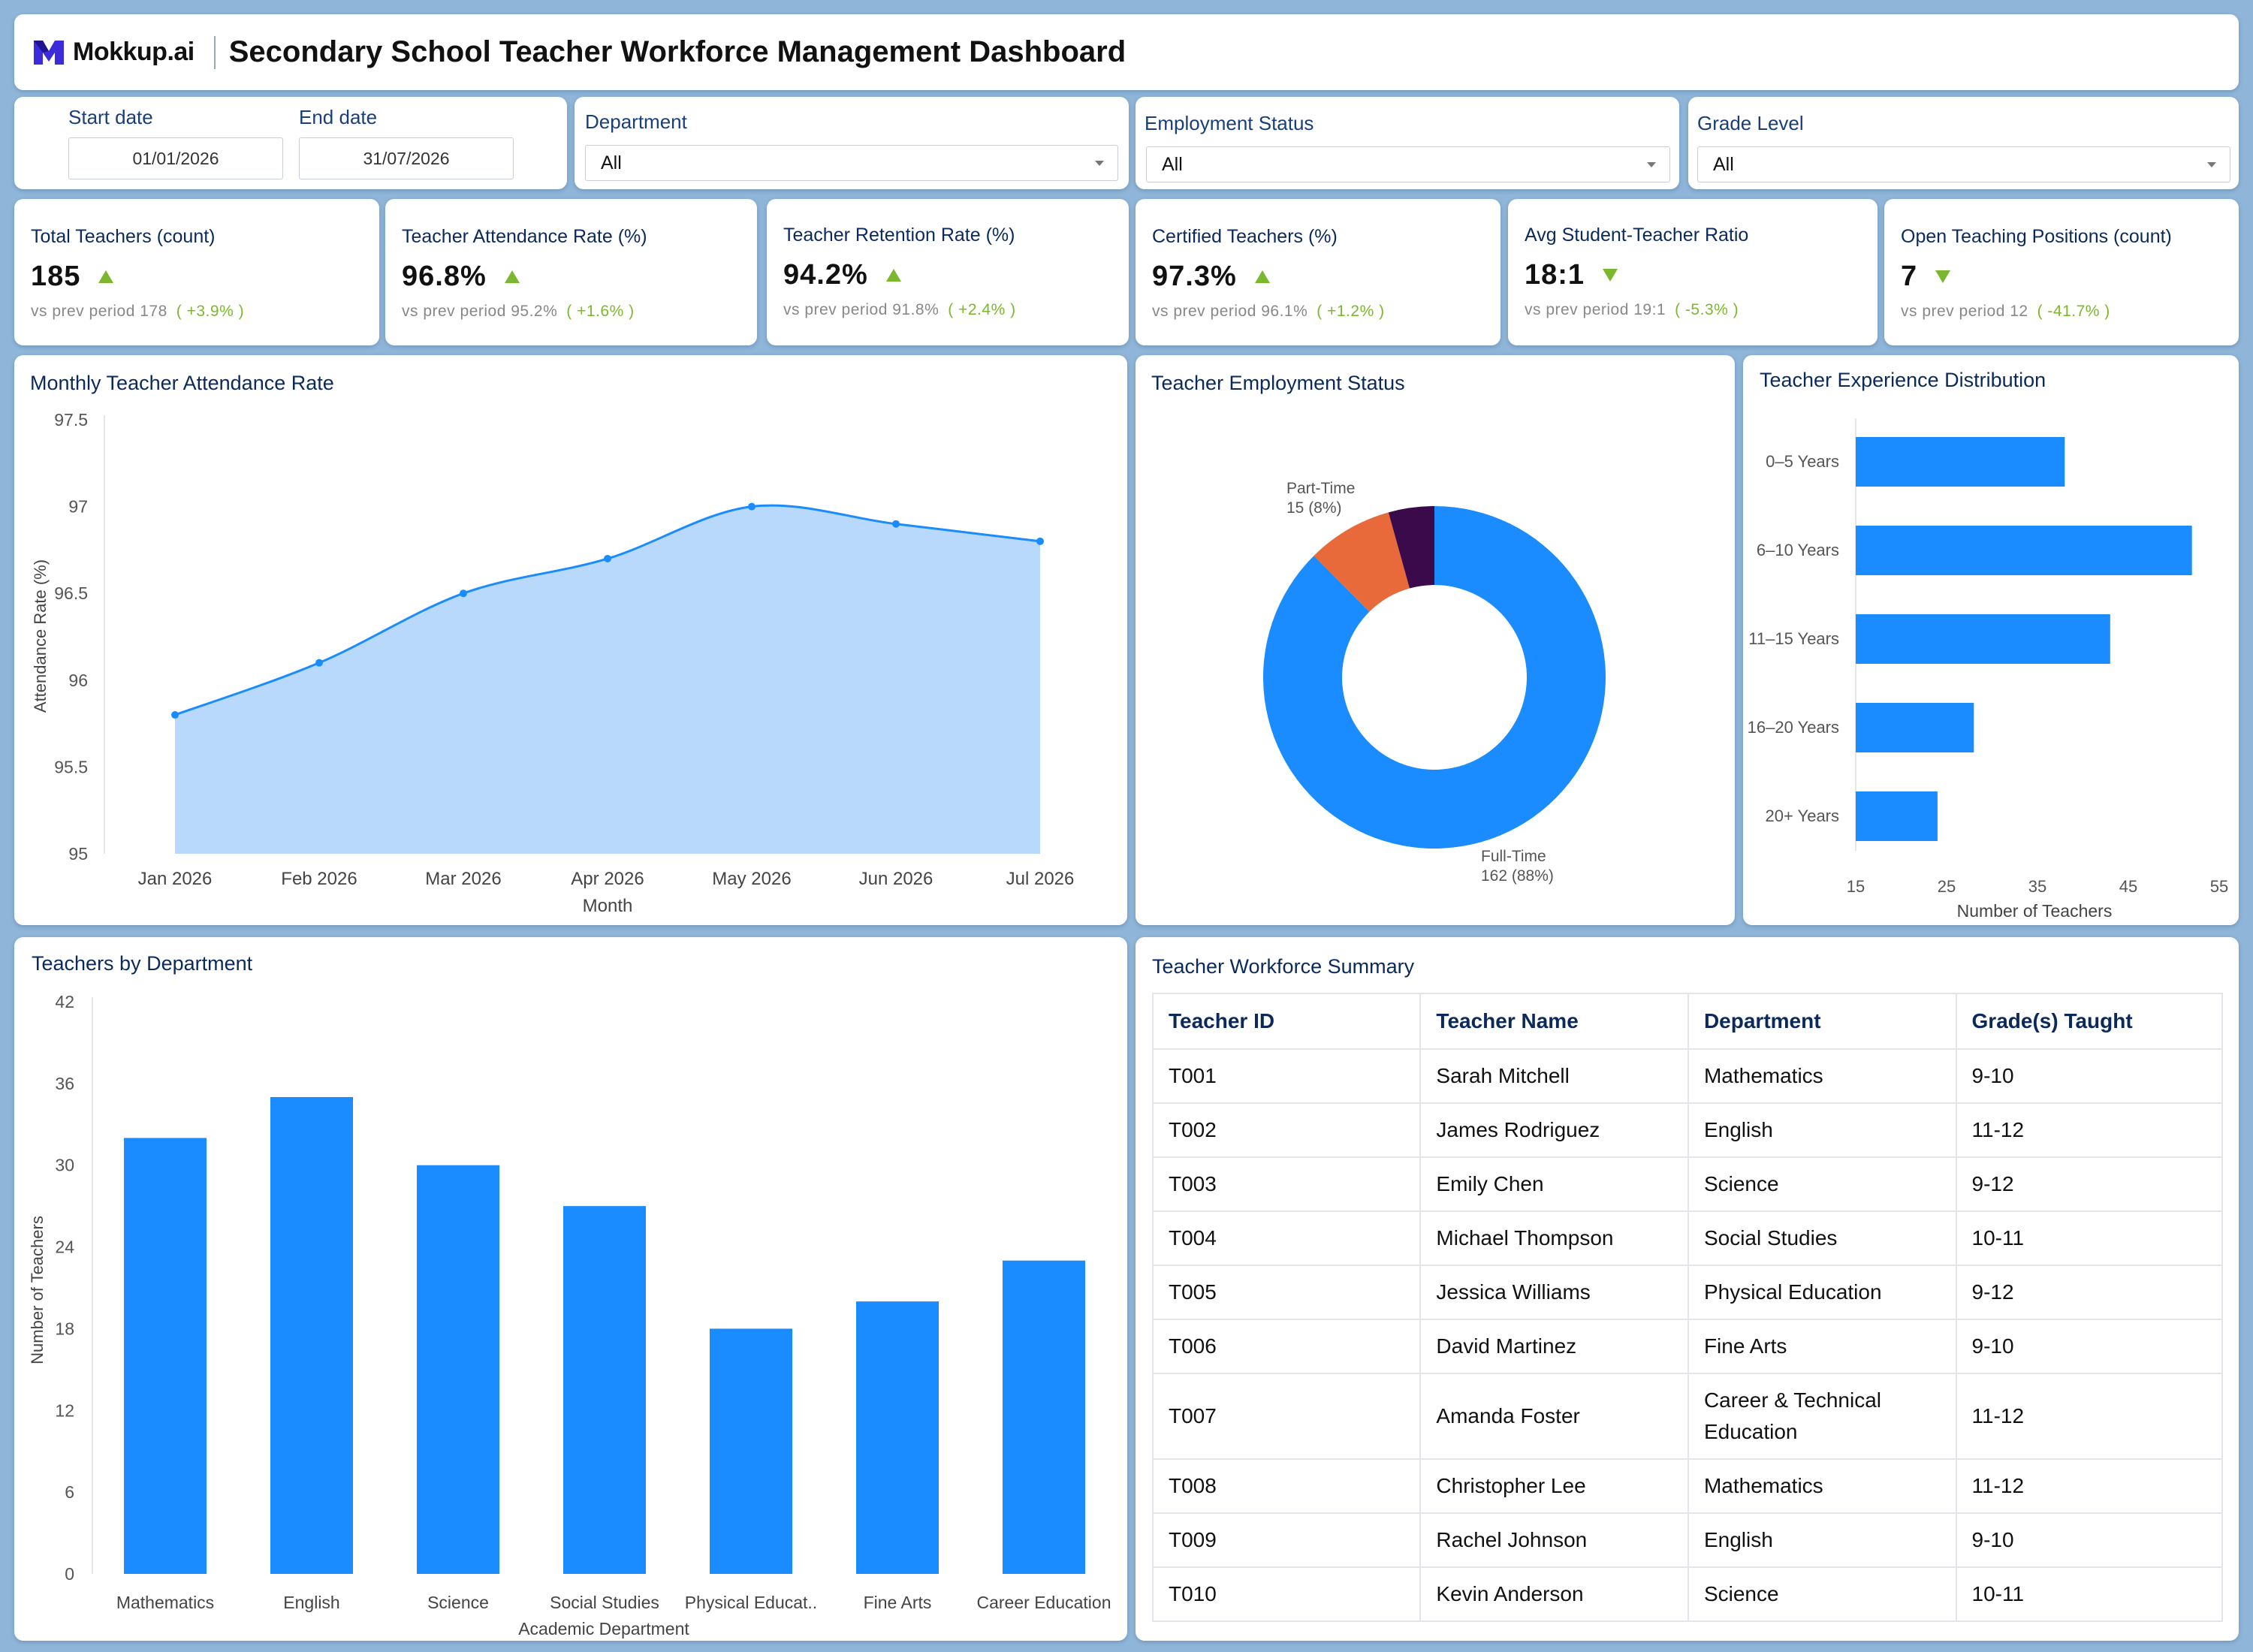 This screenshot has width=2253, height=1652. Describe the element at coordinates (2219, 886) in the screenshot. I see `x-tick-label: 55` at that location.